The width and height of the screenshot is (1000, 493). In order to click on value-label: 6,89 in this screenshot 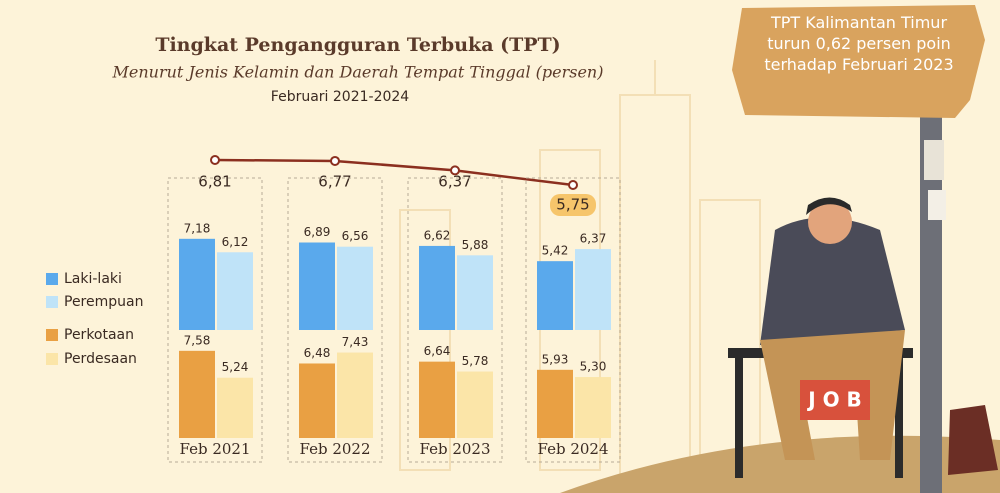, I will do `click(317, 232)`.